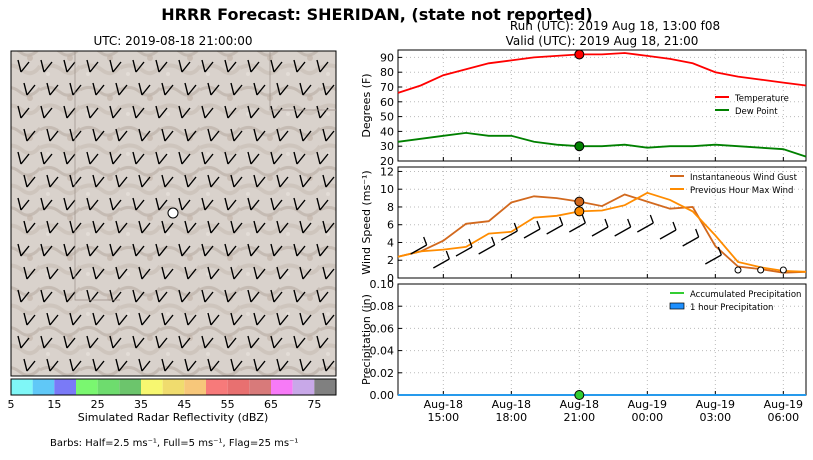  What do you see at coordinates (302, 81) in the screenshot?
I see `county-border` at bounding box center [302, 81].